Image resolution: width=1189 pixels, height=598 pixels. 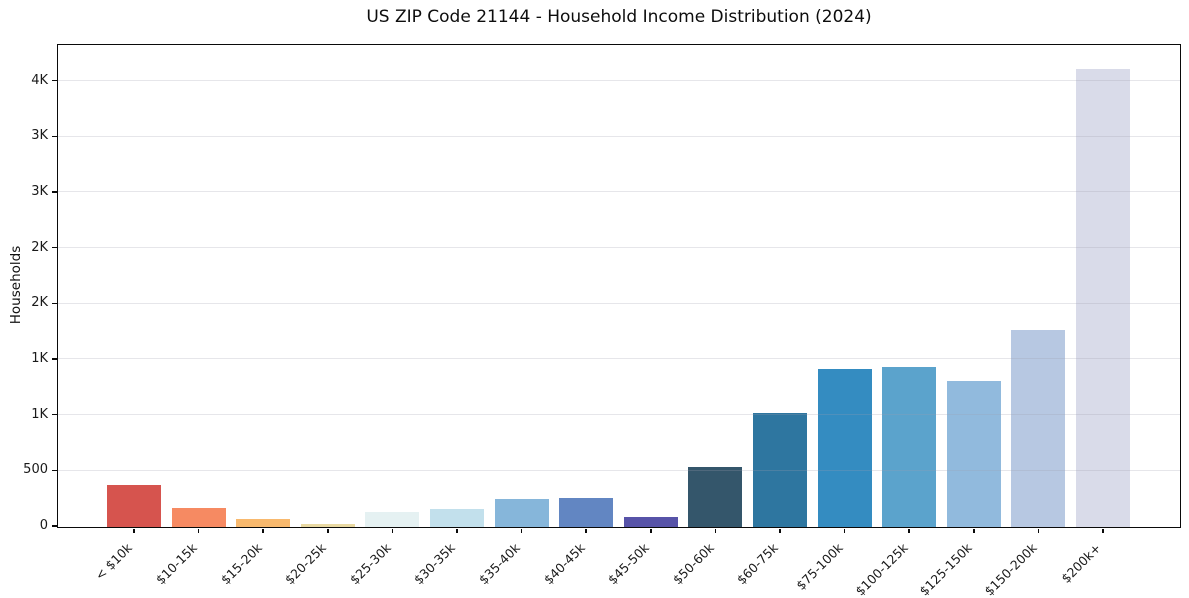 What do you see at coordinates (35, 470) in the screenshot?
I see `y-tick-label: 500` at bounding box center [35, 470].